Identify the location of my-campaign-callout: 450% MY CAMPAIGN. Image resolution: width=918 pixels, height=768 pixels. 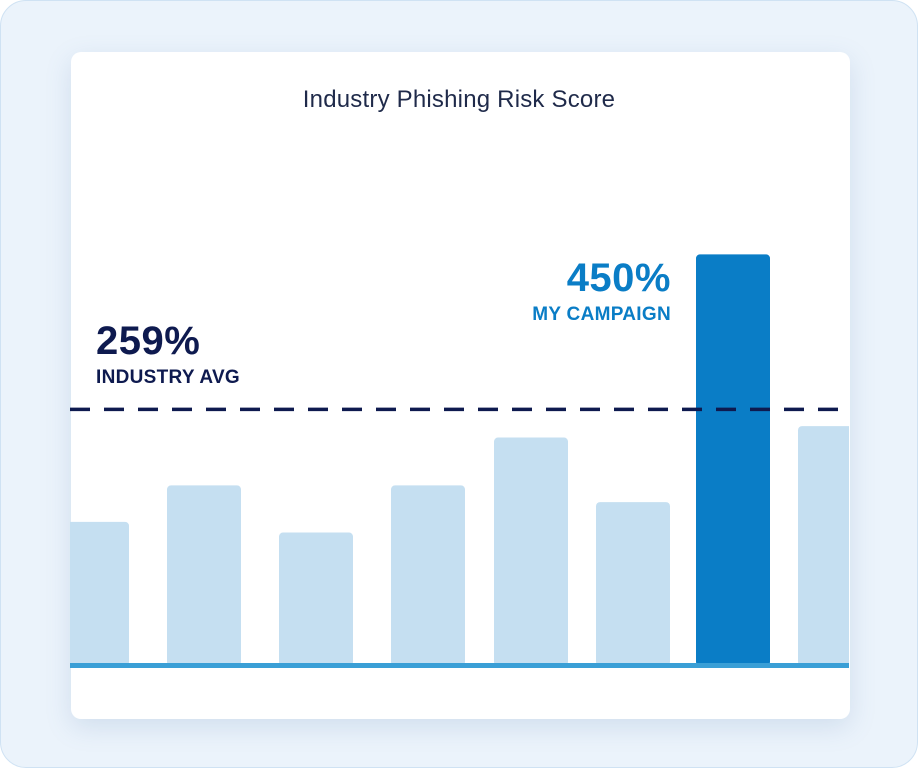
(601, 292).